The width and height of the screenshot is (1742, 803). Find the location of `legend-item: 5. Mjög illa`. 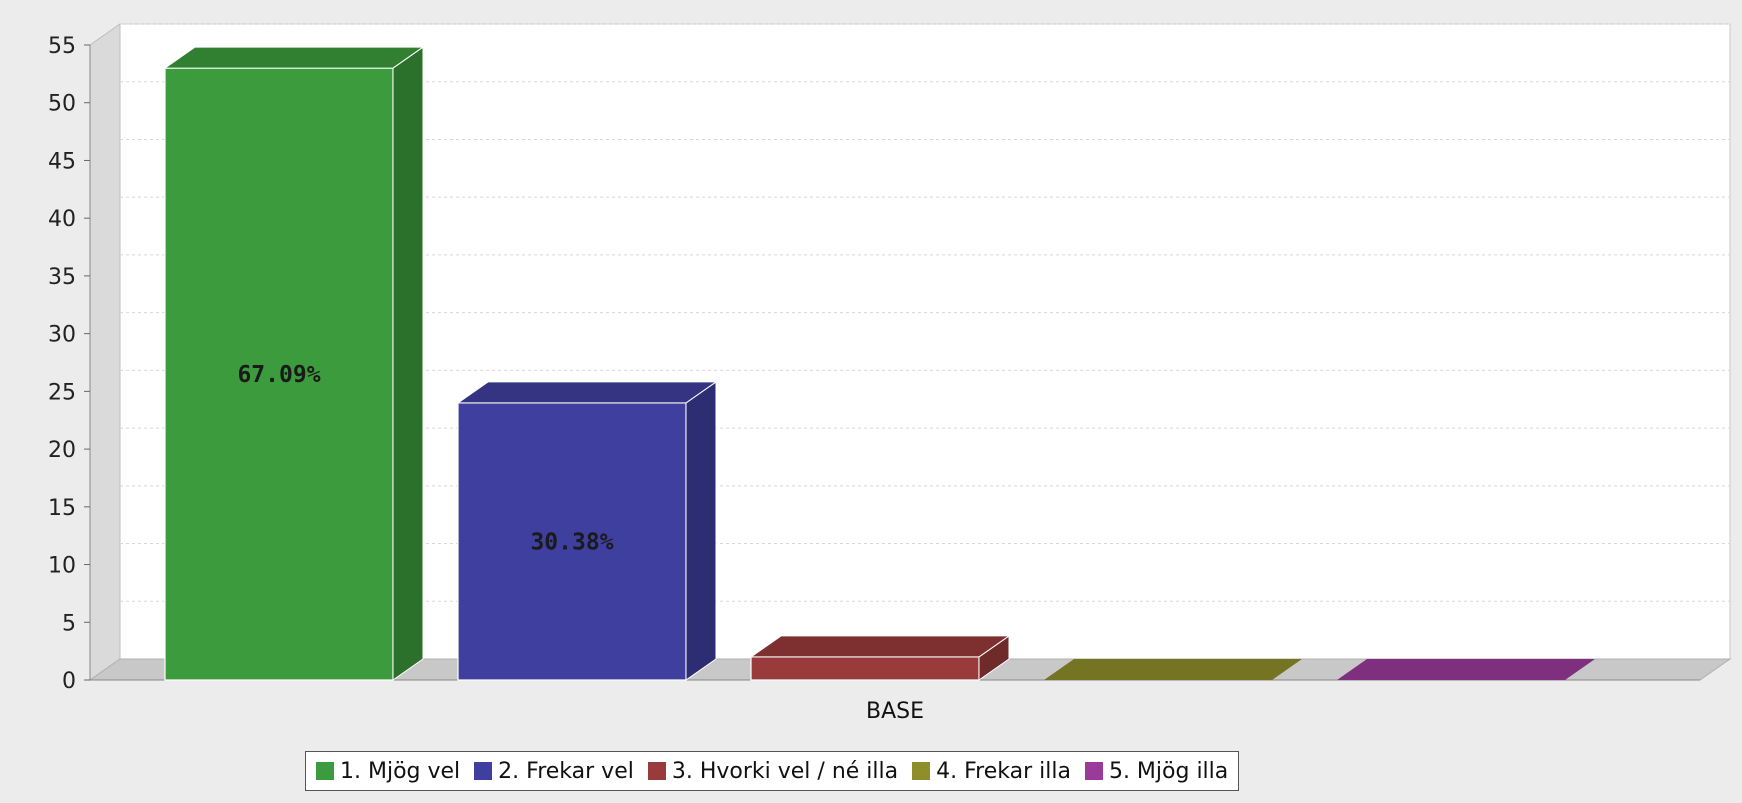

legend-item: 5. Mjög illa is located at coordinates (1156, 771).